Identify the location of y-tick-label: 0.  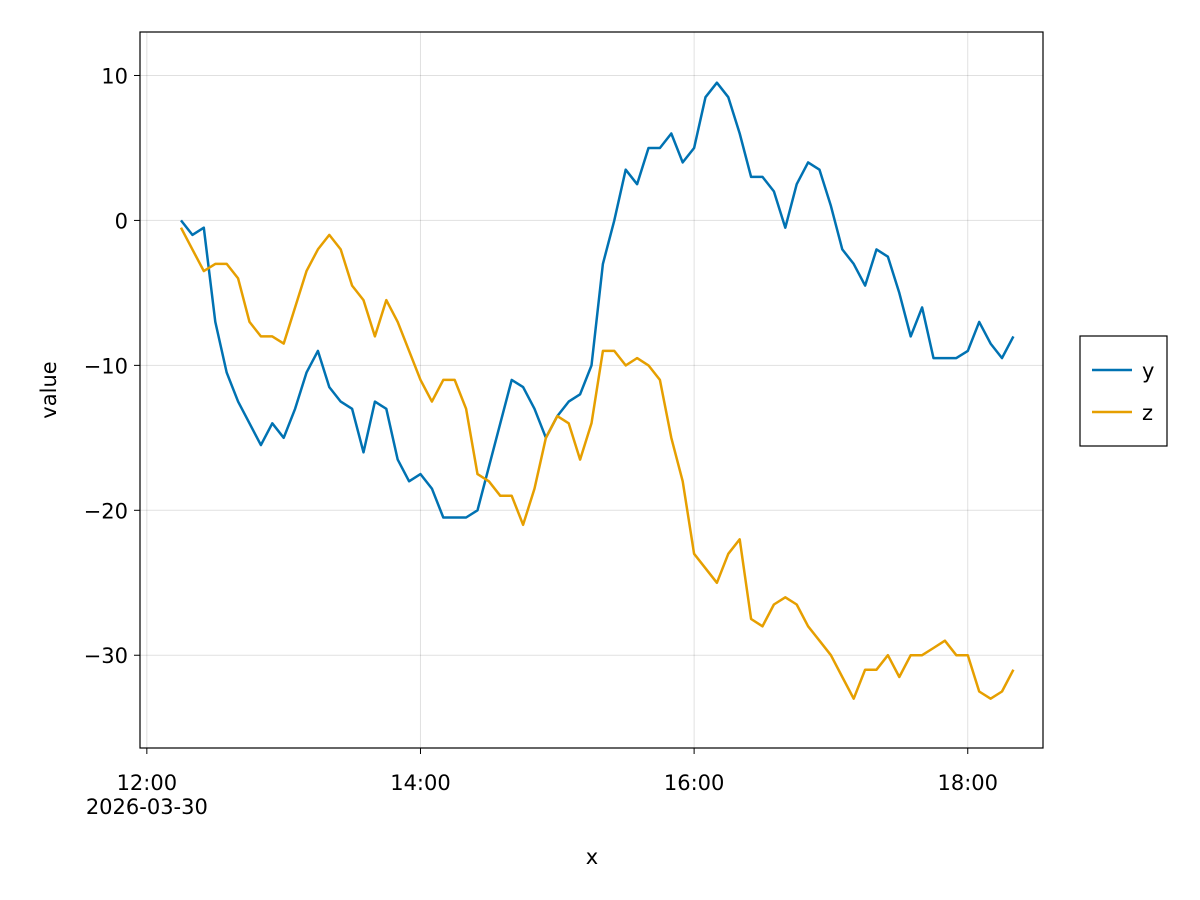
(121, 221).